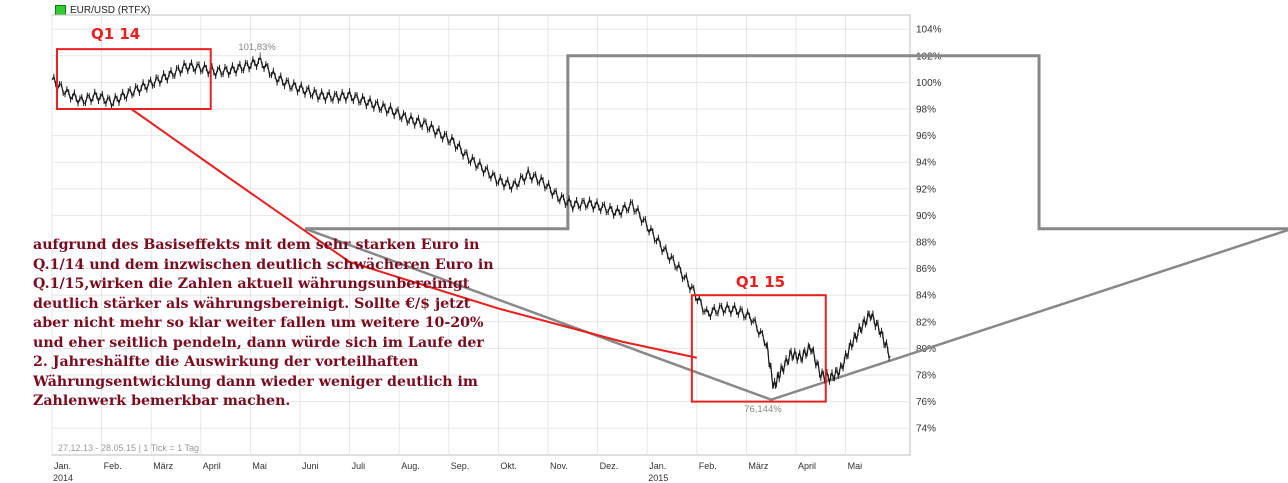 The width and height of the screenshot is (1288, 483). I want to click on y-tick-label: 104%, so click(929, 30).